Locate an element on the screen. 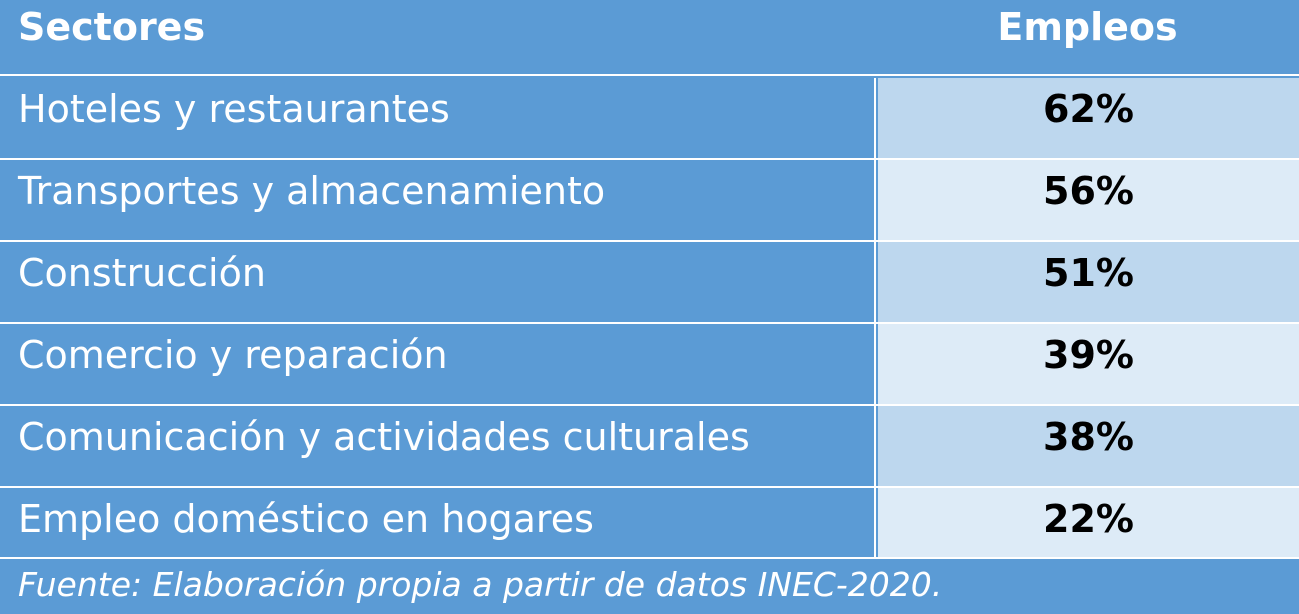 Image resolution: width=1299 pixels, height=614 pixels. sector-cell: Empleo doméstico en hogares is located at coordinates (438, 528).